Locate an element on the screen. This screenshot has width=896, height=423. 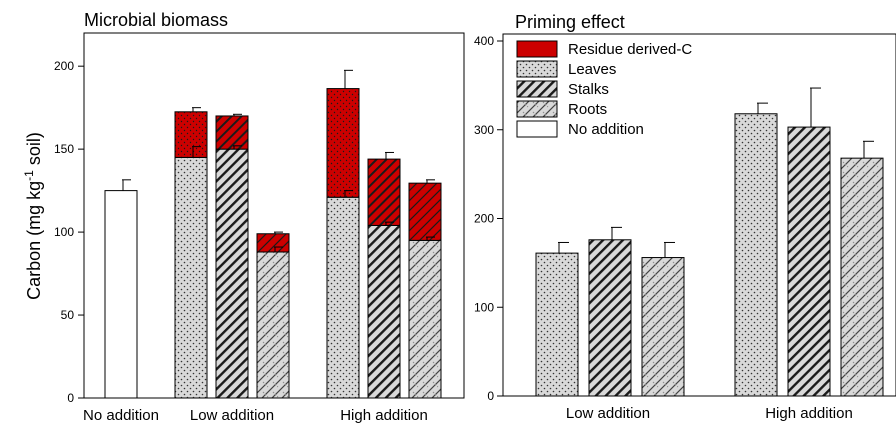
legend-label: Residue derived-C is located at coordinates (630, 49).